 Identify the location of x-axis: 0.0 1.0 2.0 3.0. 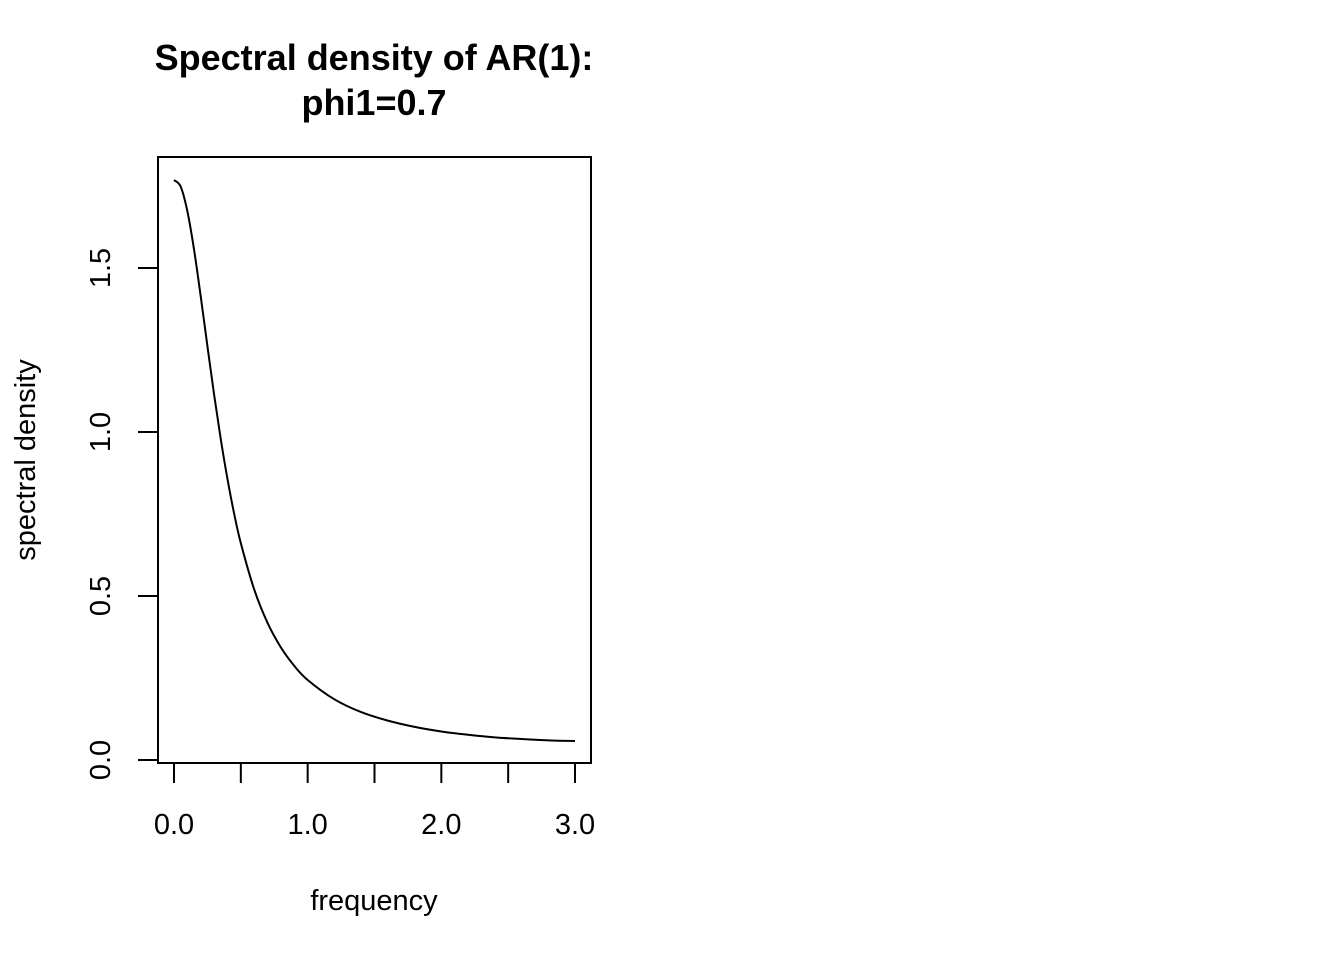
(374, 801).